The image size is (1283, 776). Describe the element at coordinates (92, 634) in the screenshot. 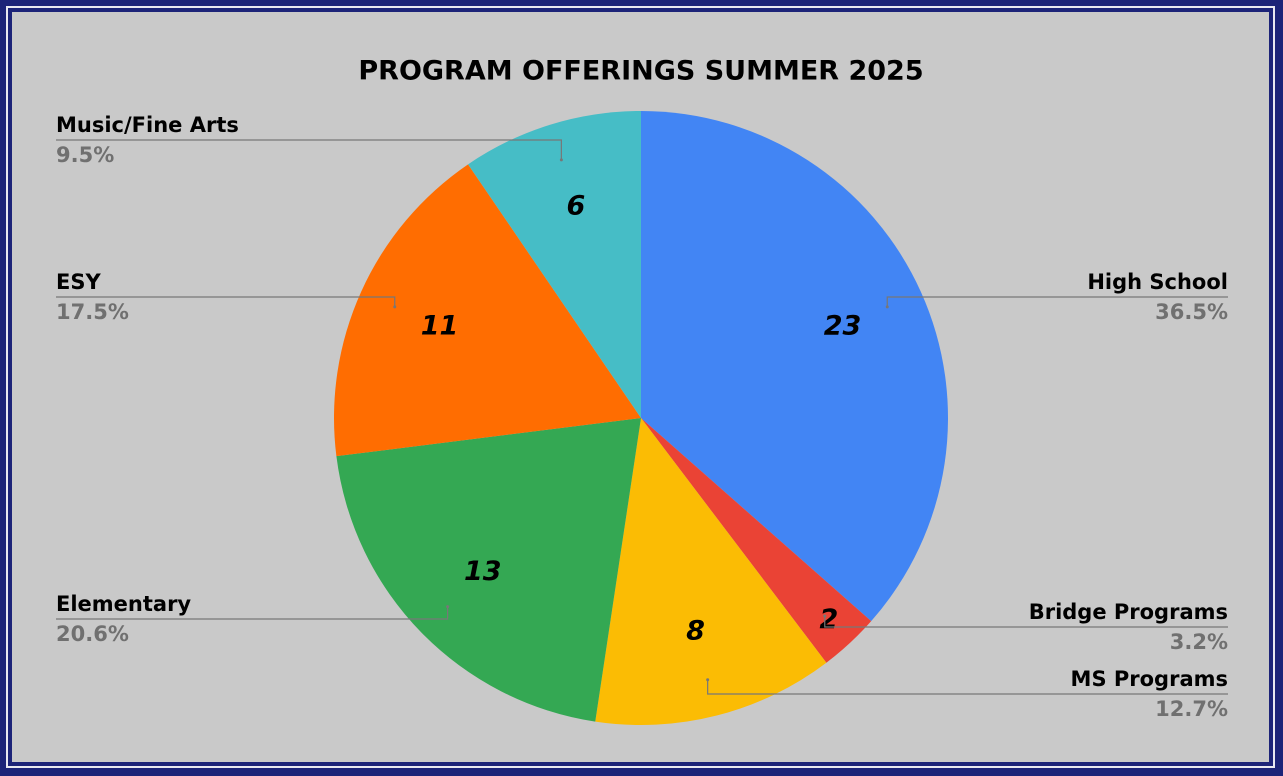

I see `percentage-label: 20.6%` at that location.